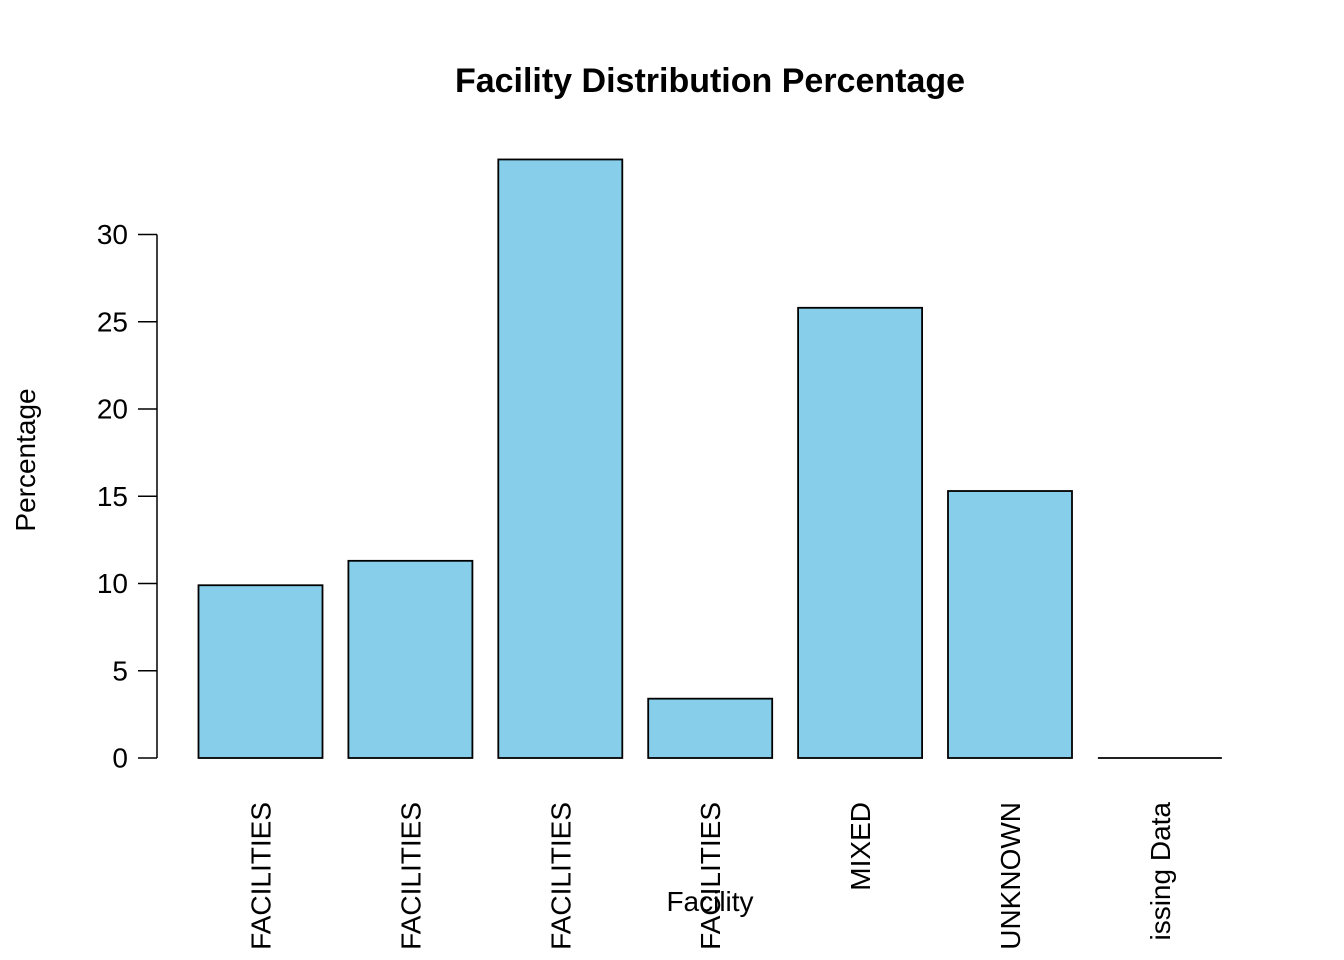 The height and width of the screenshot is (960, 1344). I want to click on chart-title: Facility Distribution Percentage, so click(710, 81).